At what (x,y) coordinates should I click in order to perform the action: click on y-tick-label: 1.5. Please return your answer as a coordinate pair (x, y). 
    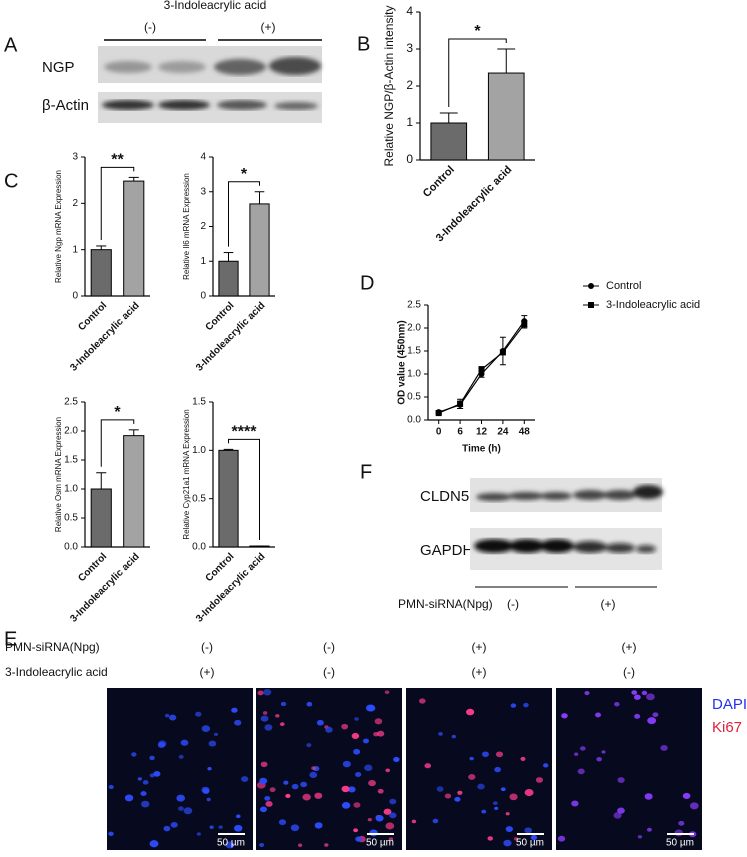
    Looking at the image, I should click on (199, 402).